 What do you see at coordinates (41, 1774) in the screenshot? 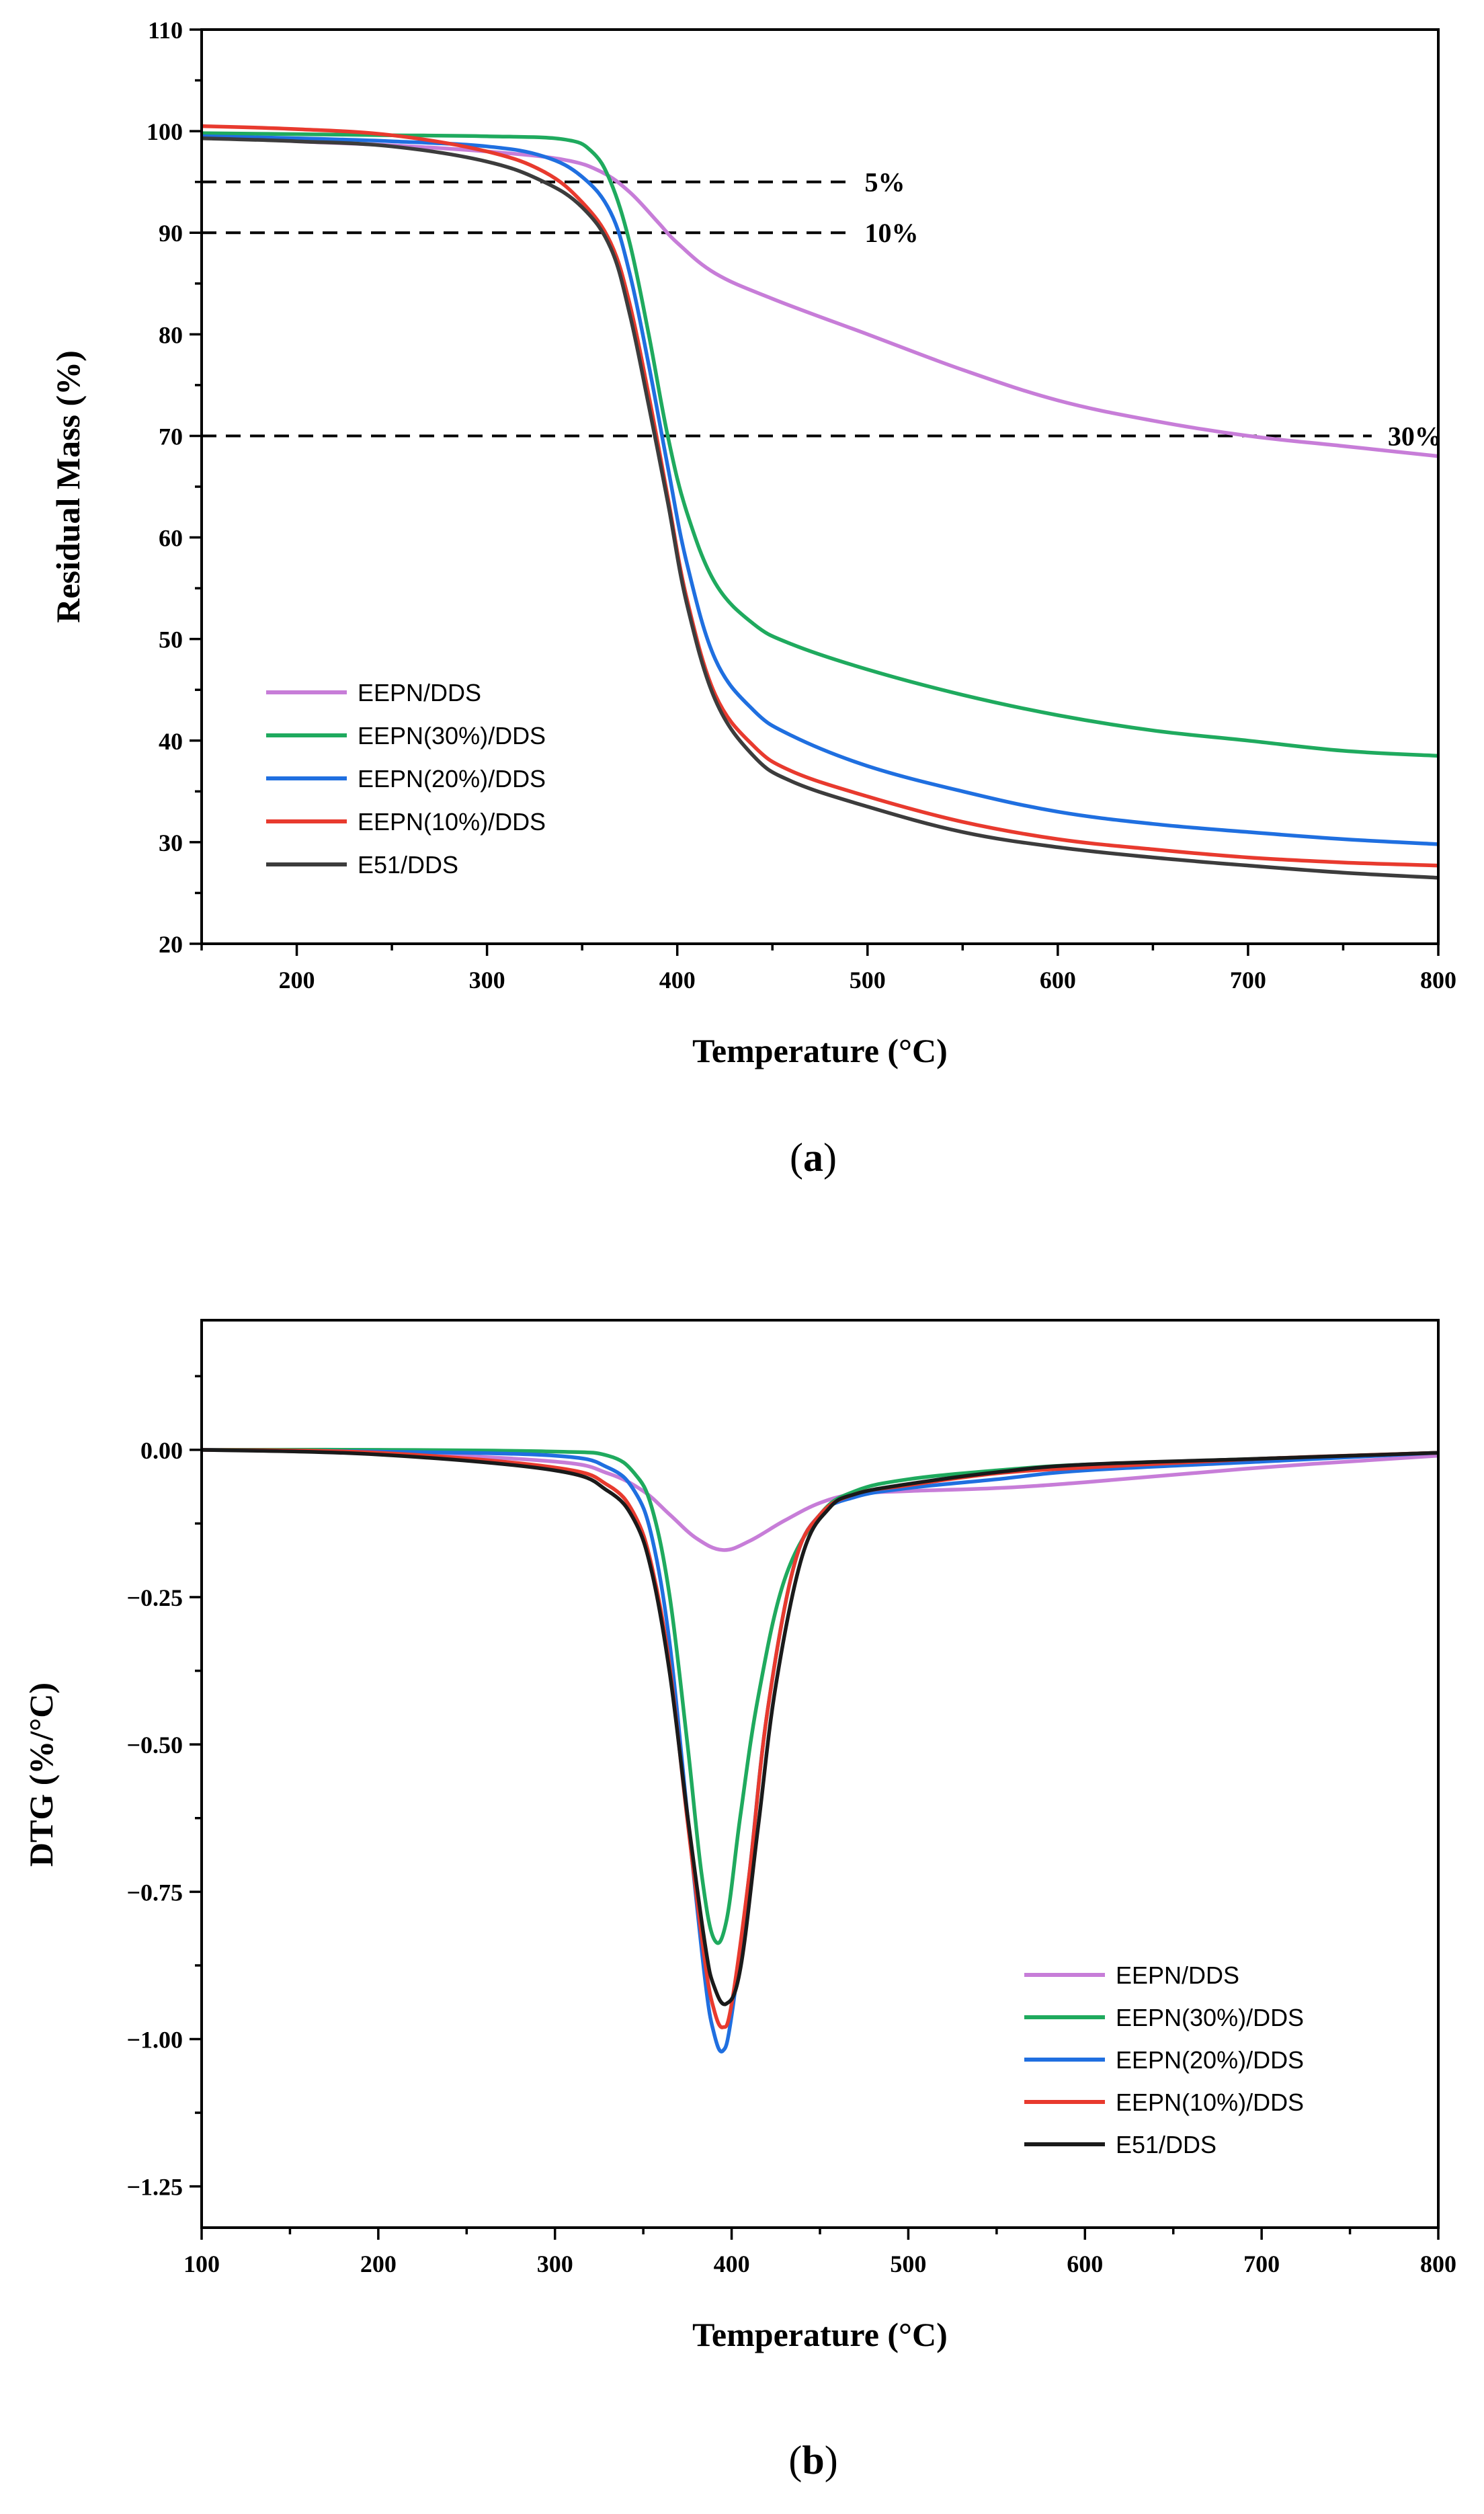
I see `panel-b-y-axis-label: DTG (%/°C)` at bounding box center [41, 1774].